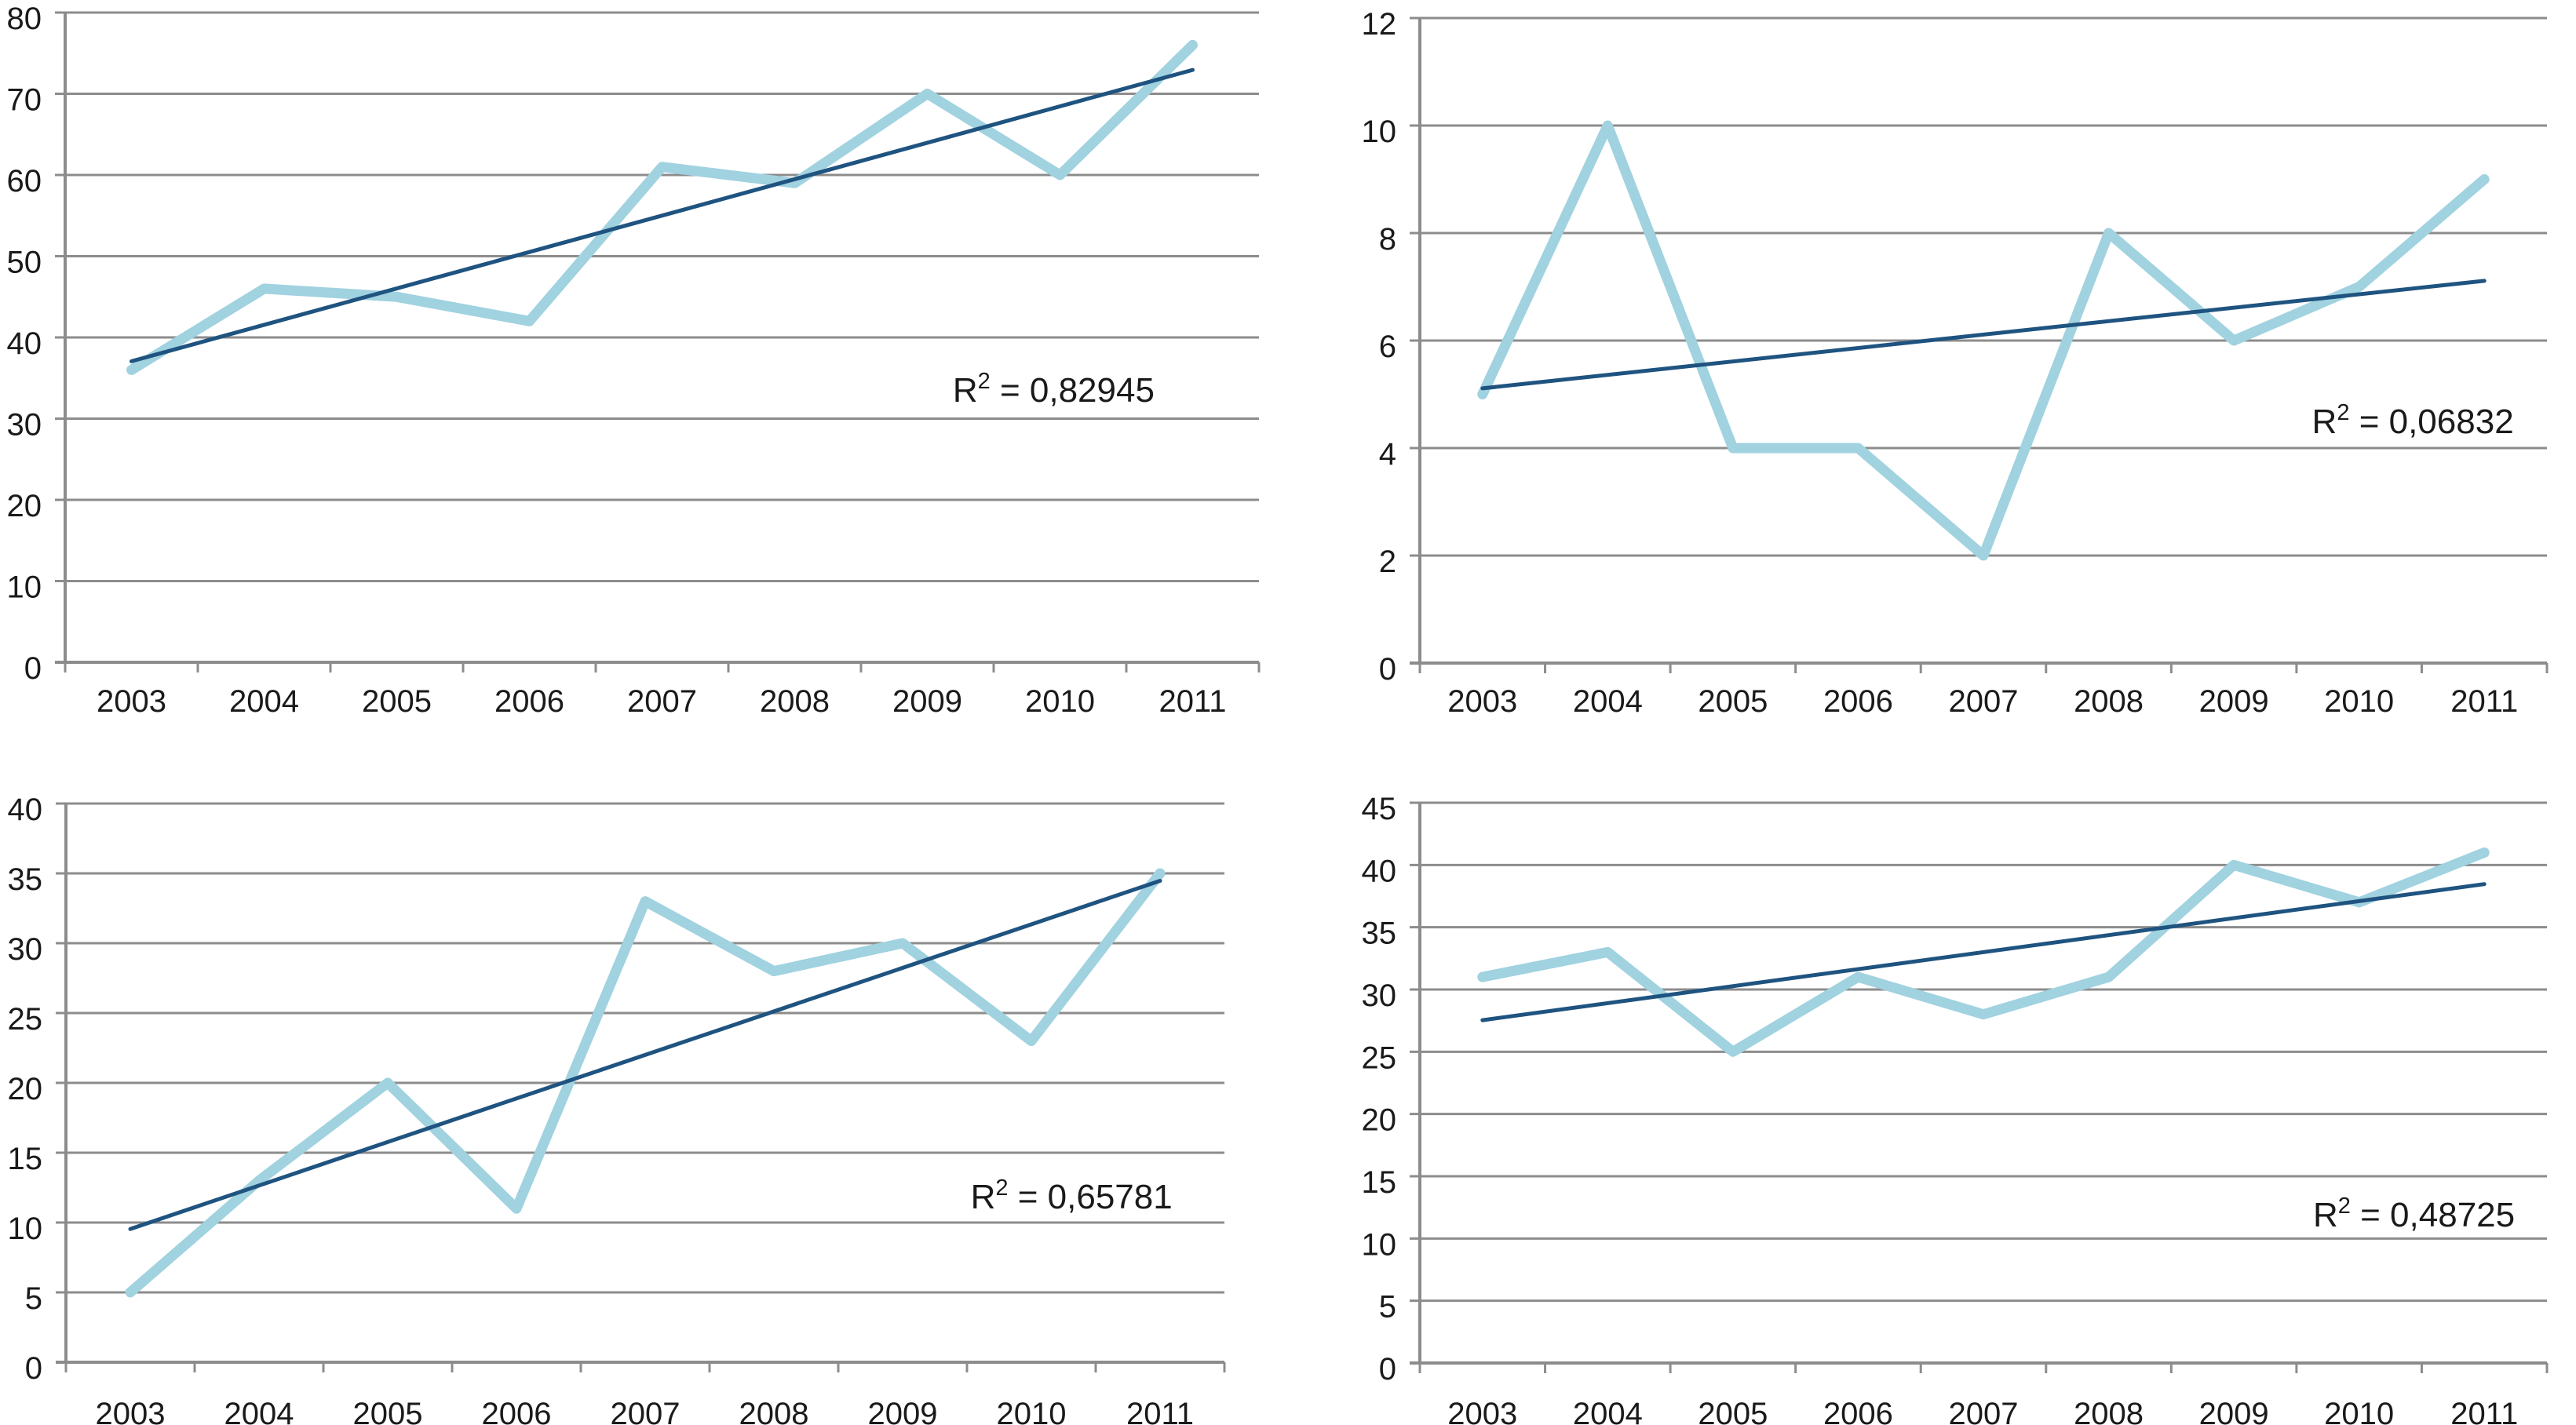  I want to click on y-axis-labels: 0 5 10 15 20 25 30 35 40, so click(25, 1089).